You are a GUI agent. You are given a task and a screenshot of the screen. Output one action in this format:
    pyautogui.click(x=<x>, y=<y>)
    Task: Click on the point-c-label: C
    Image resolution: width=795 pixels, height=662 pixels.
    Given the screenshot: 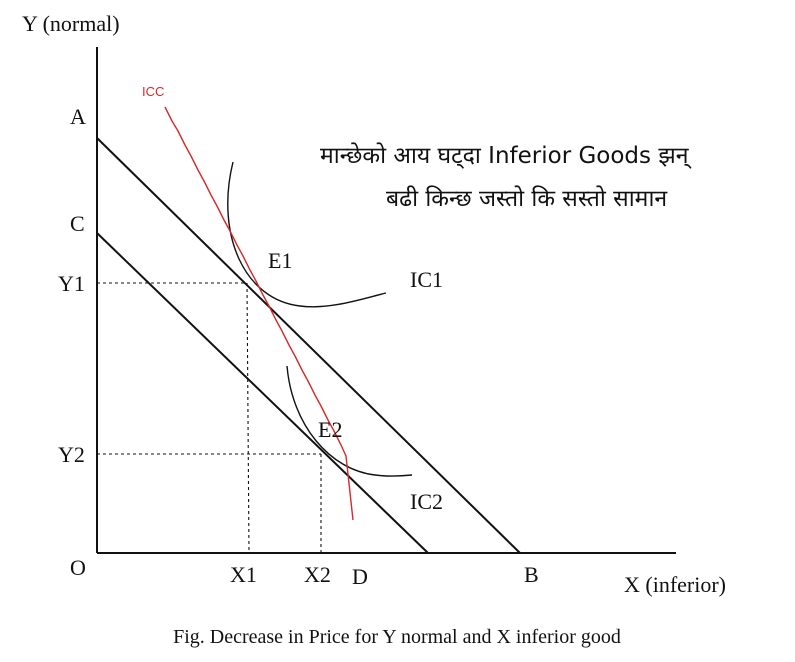 What is the action you would take?
    pyautogui.click(x=77, y=223)
    